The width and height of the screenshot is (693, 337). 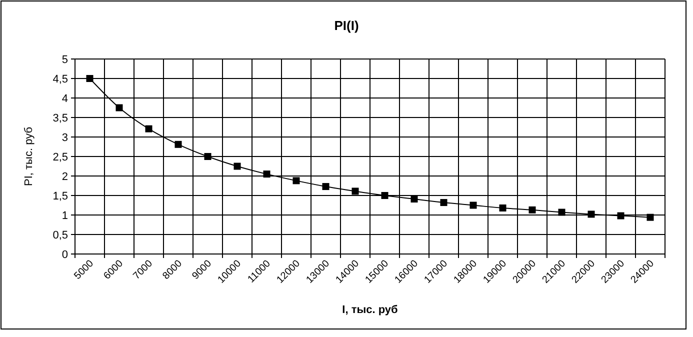 What do you see at coordinates (65, 216) in the screenshot?
I see `y-tick-label: 1` at bounding box center [65, 216].